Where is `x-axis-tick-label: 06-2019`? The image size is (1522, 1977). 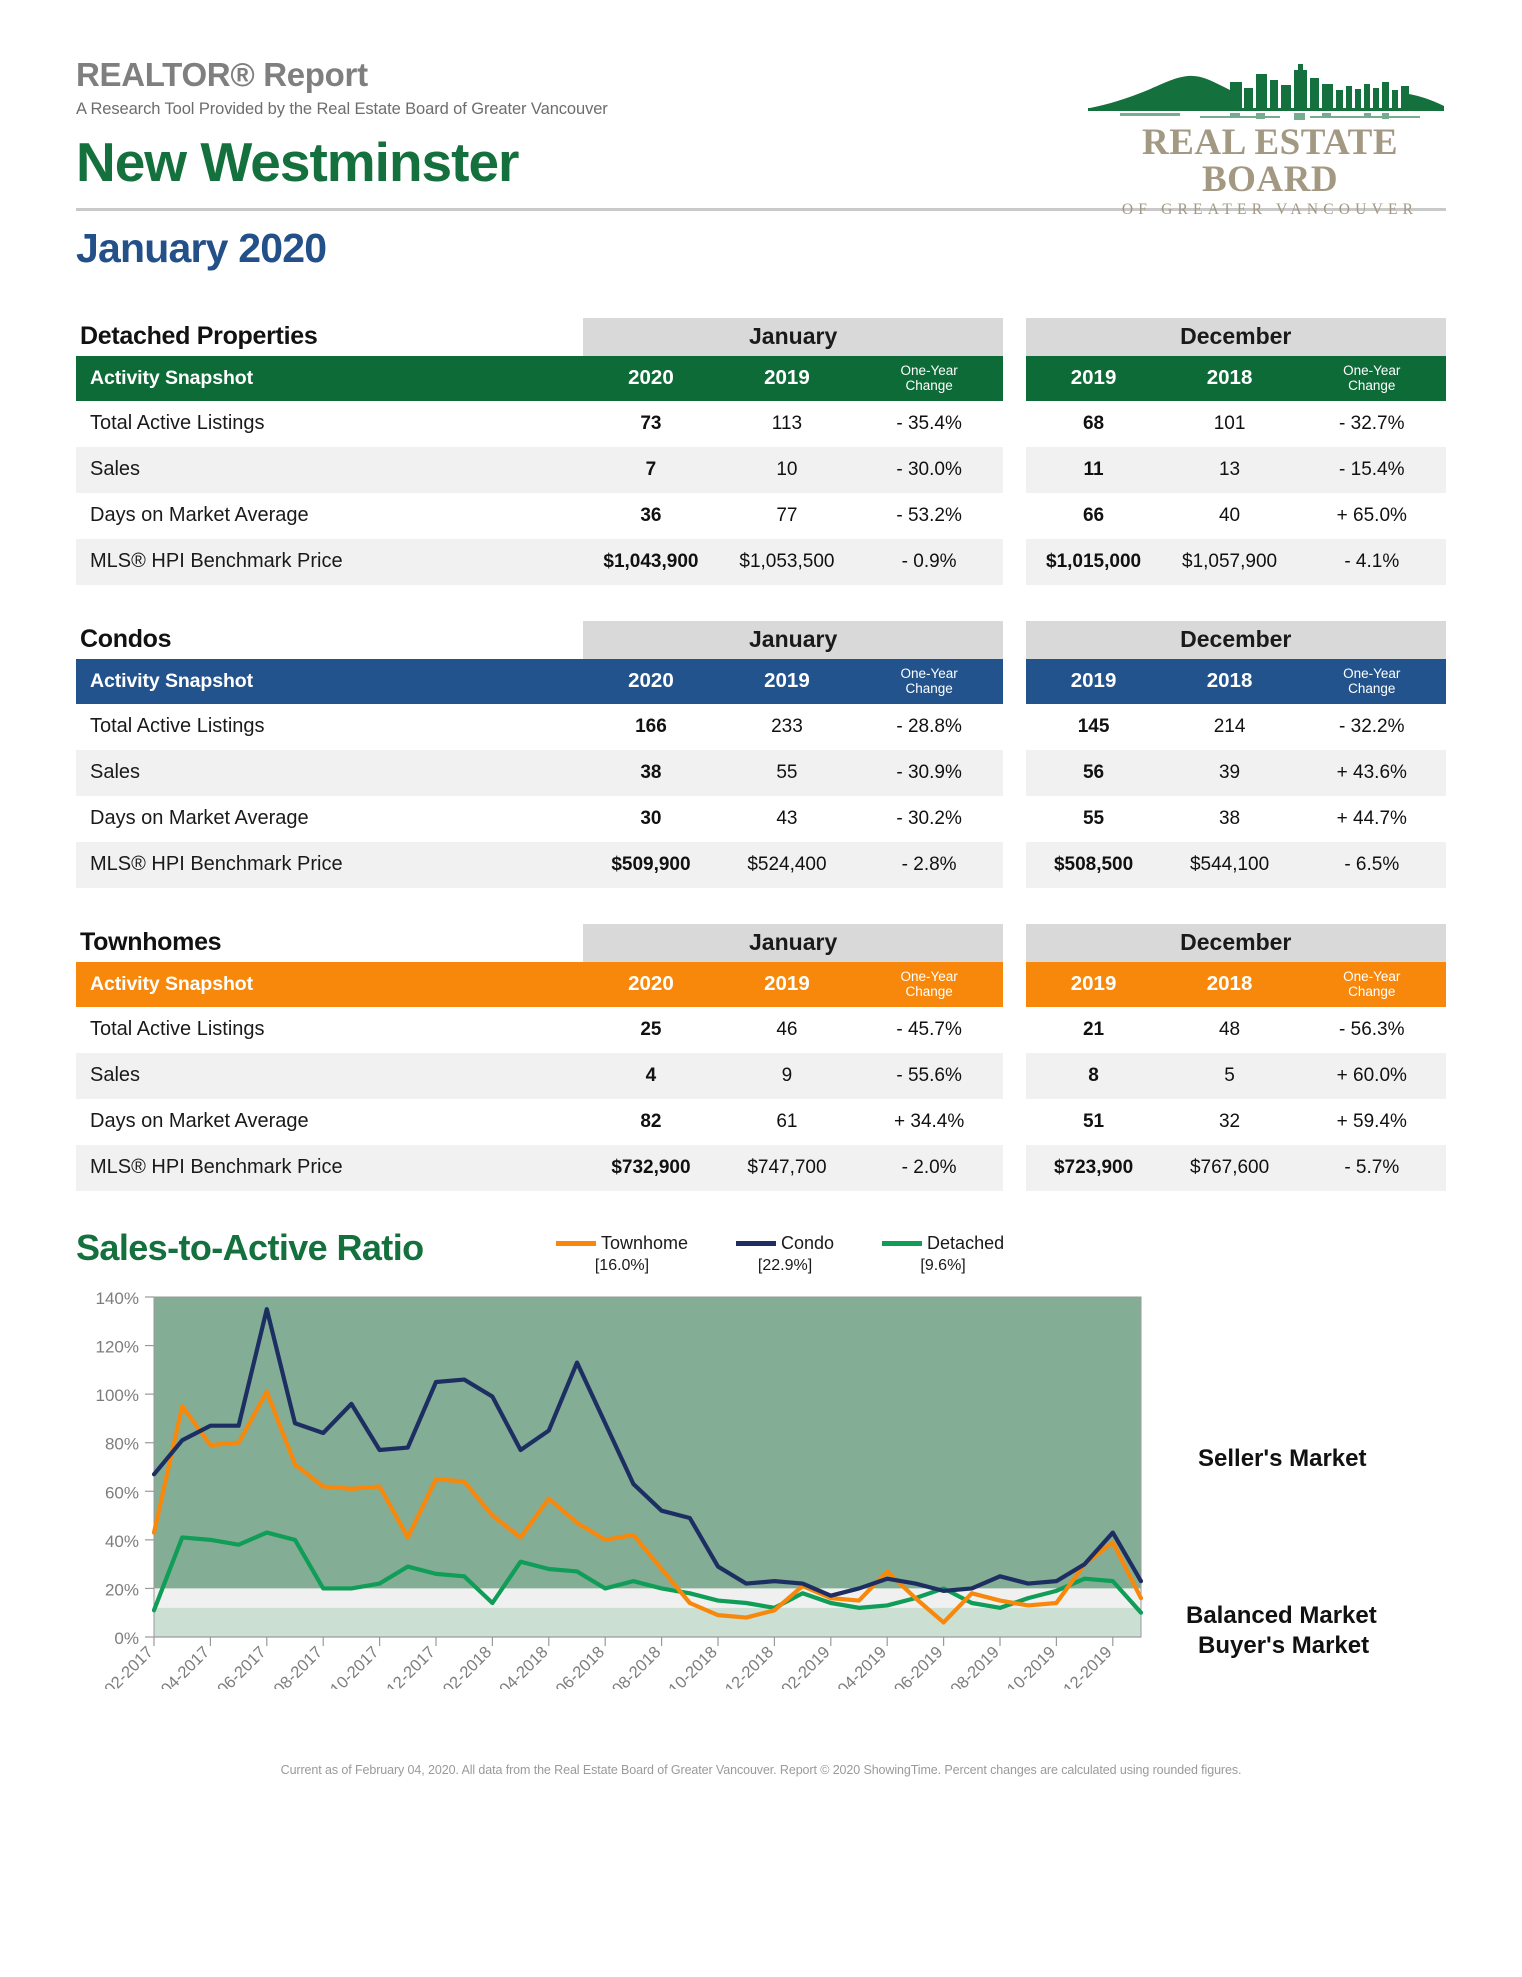
x-axis-tick-label: 06-2019 is located at coordinates (919, 1666).